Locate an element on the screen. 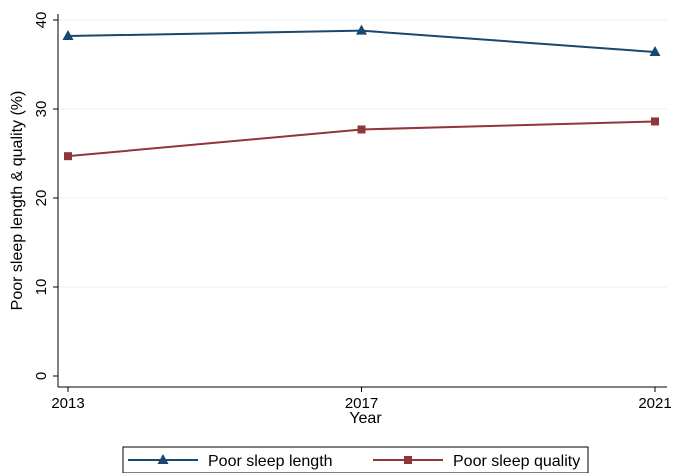 This screenshot has height=473, width=673. legend-entry: Poor sleep quality is located at coordinates (476, 461).